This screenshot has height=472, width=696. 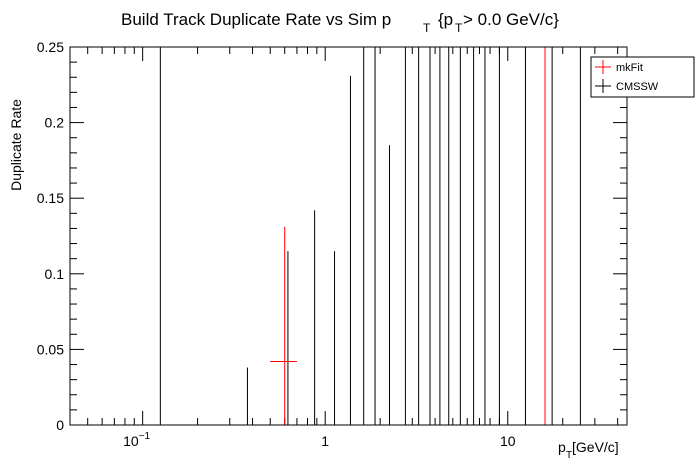 I want to click on legend-label: mkFit, so click(x=629, y=68).